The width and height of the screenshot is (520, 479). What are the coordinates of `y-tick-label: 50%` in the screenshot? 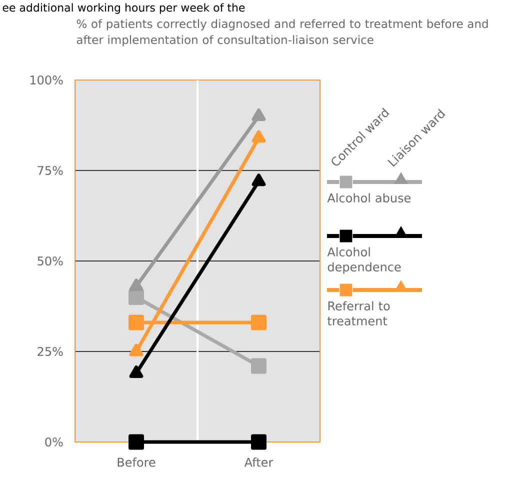 It's located at (50, 261).